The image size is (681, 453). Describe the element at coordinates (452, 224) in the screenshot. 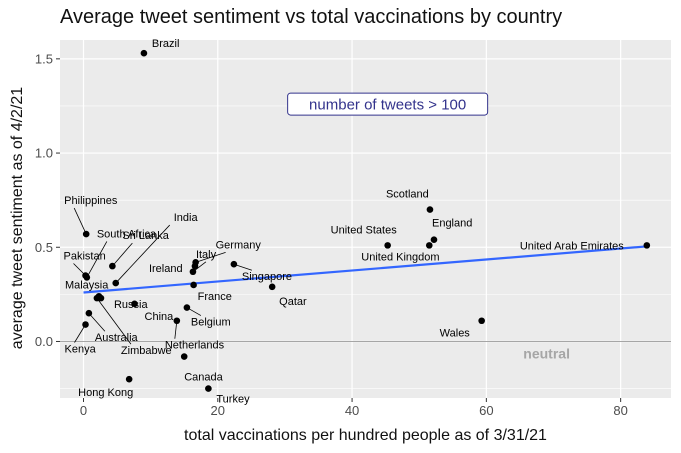

I see `point-label: England` at that location.